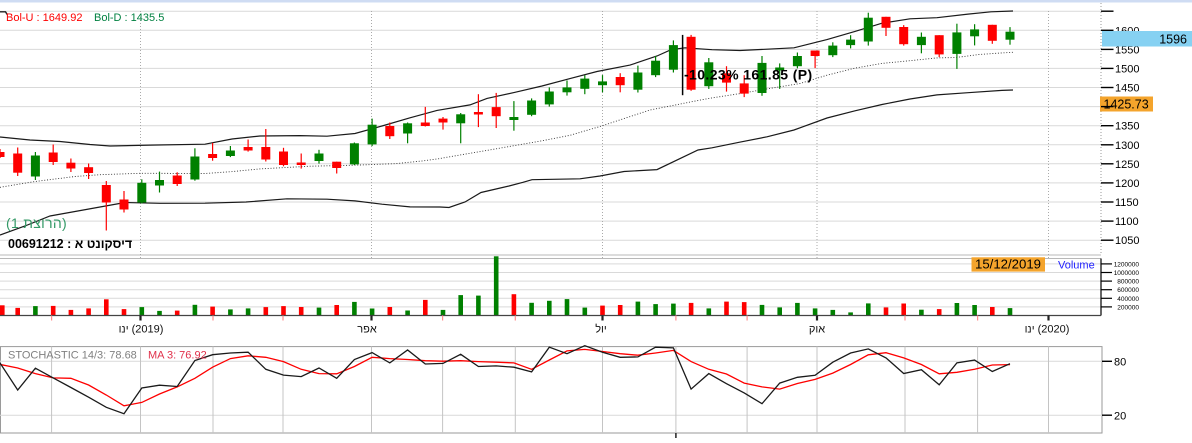  What do you see at coordinates (748, 75) in the screenshot?
I see `svg-text: -10.23% 161.85 (P)` at bounding box center [748, 75].